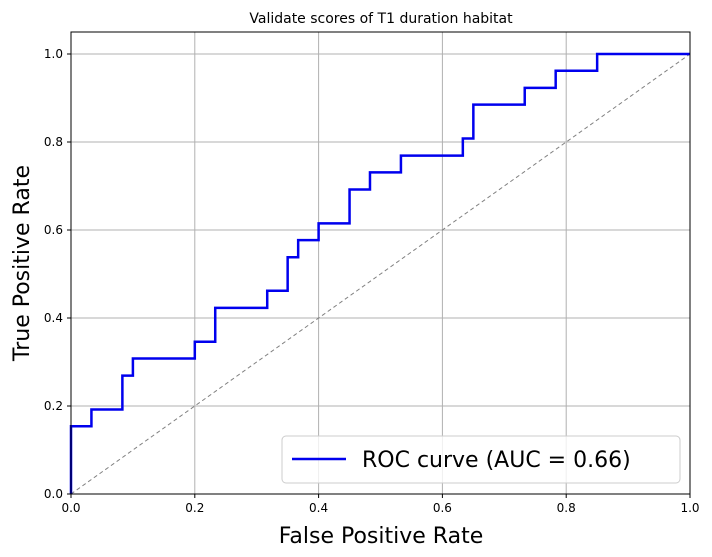  What do you see at coordinates (496, 460) in the screenshot?
I see `legend-label-roc: ROC curve (AUC = 0.66)` at bounding box center [496, 460].